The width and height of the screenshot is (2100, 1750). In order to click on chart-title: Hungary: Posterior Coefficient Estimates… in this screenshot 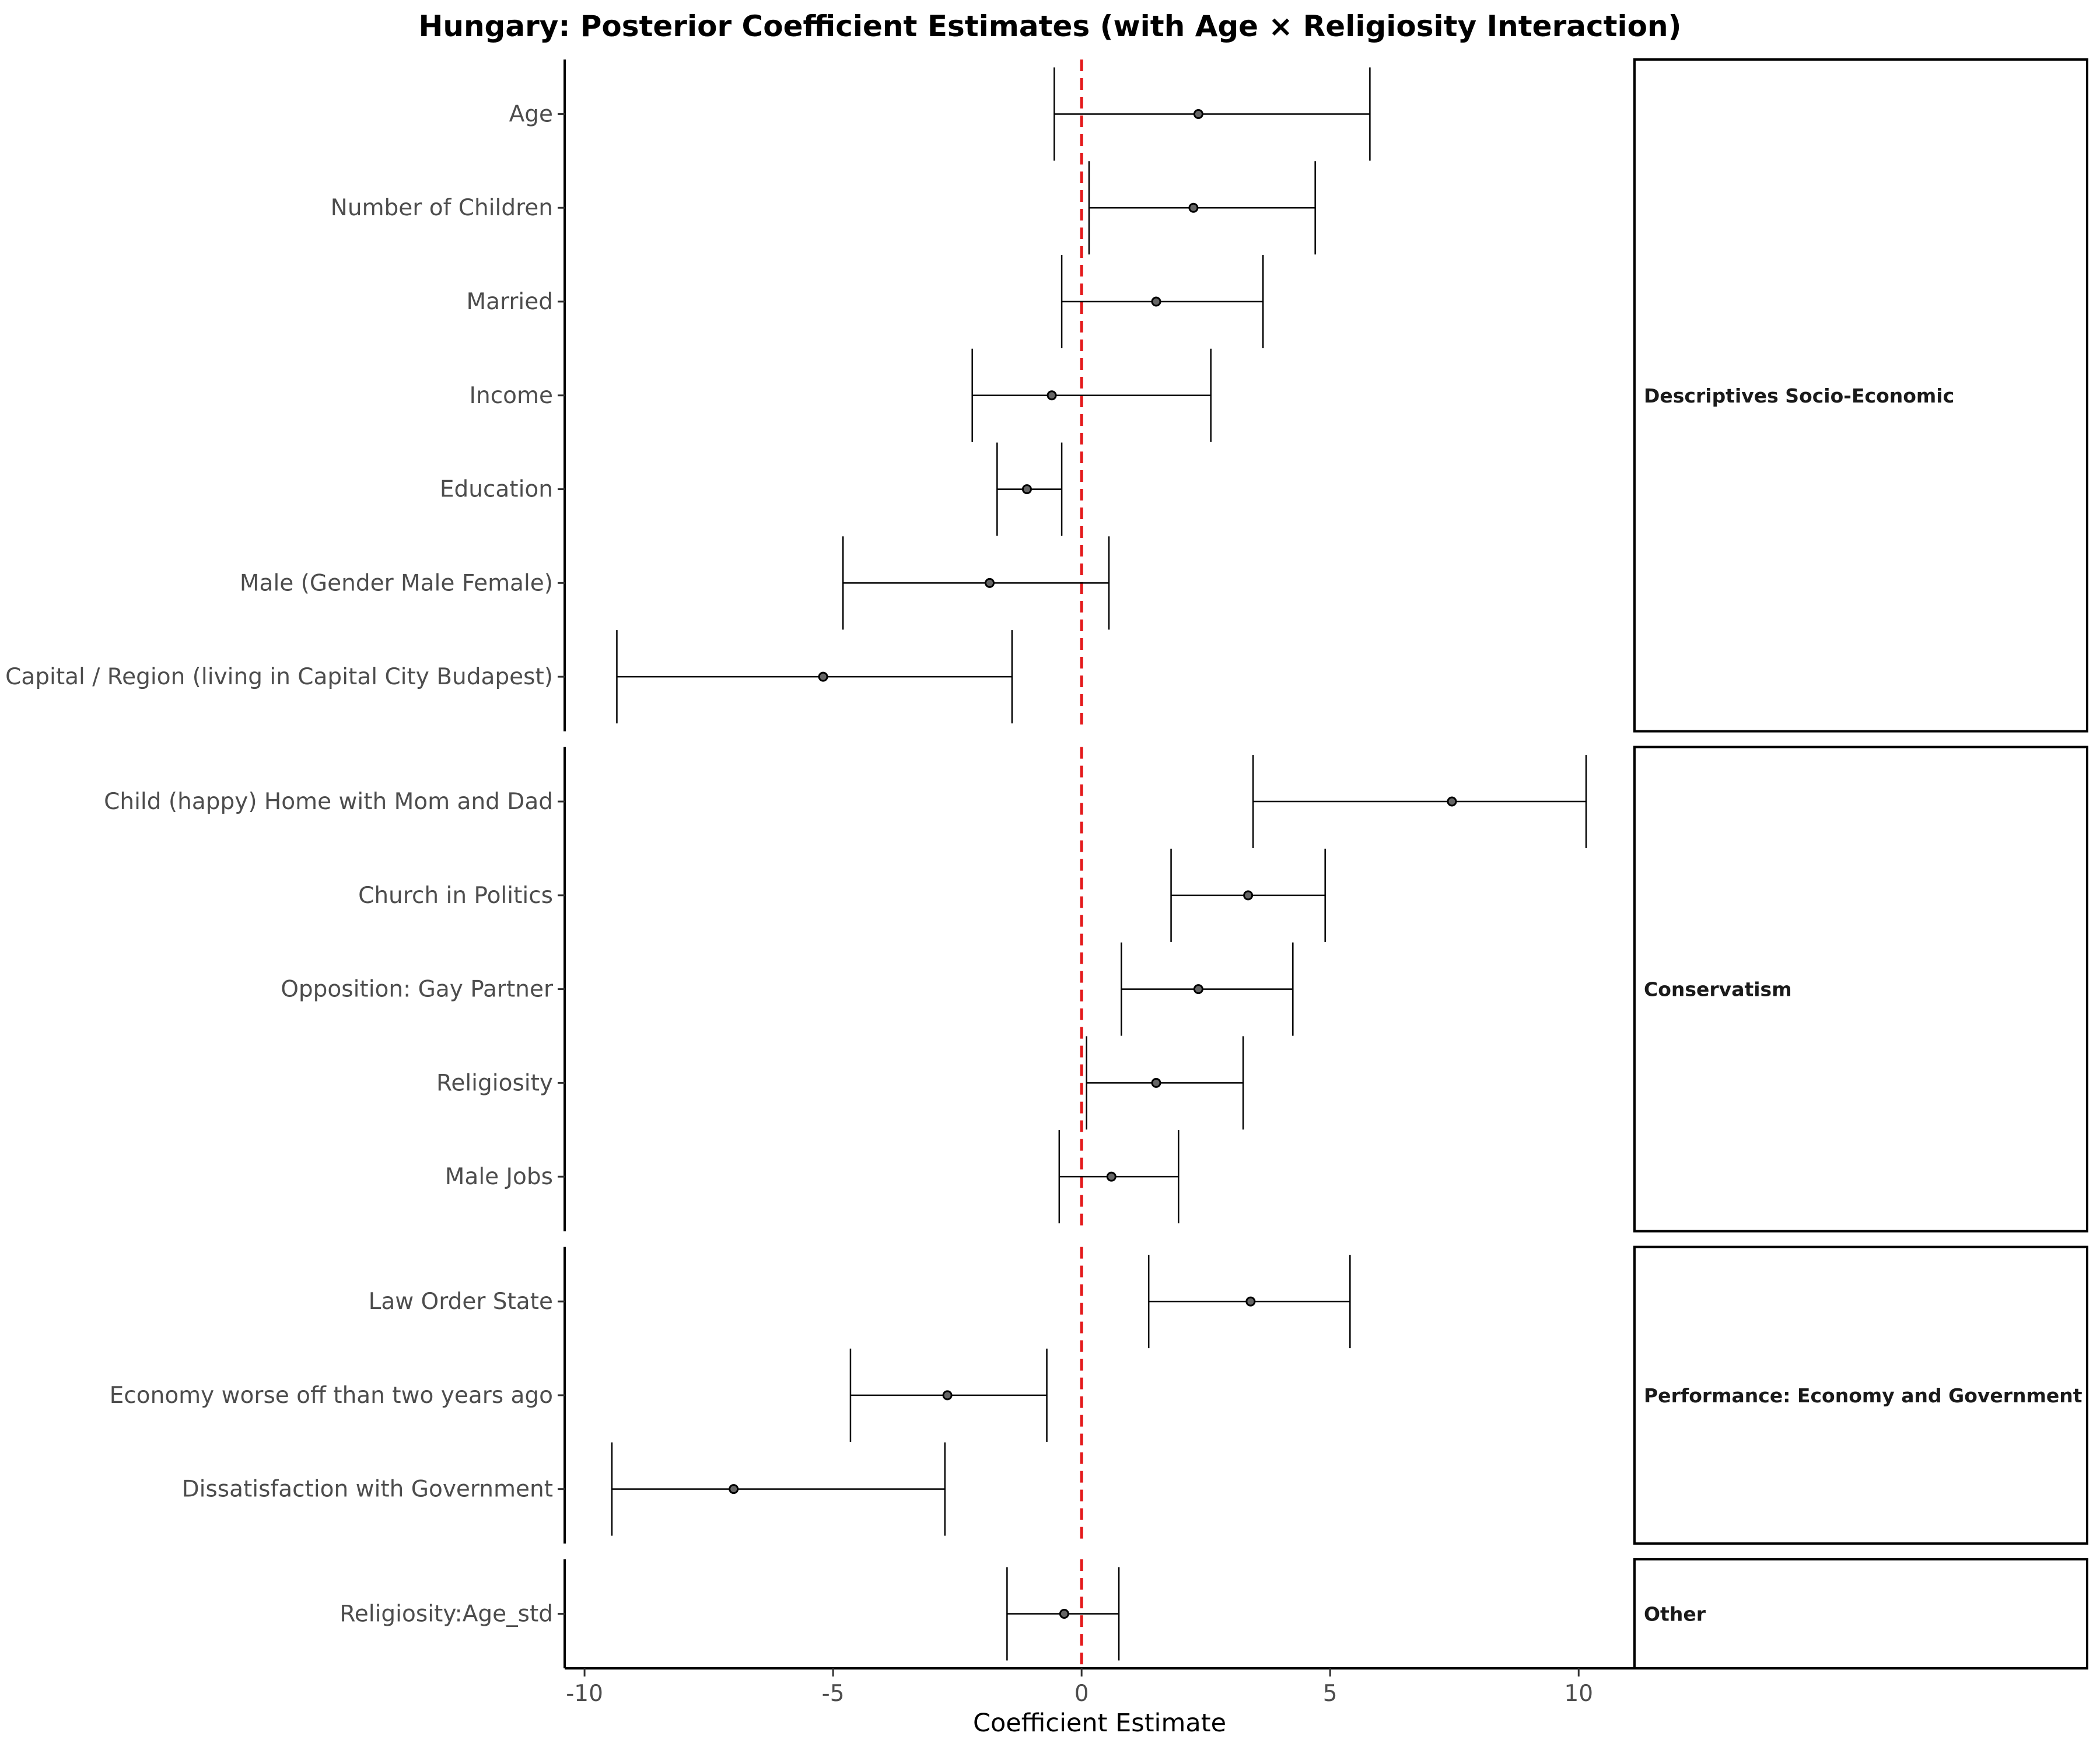, I will do `click(1050, 26)`.